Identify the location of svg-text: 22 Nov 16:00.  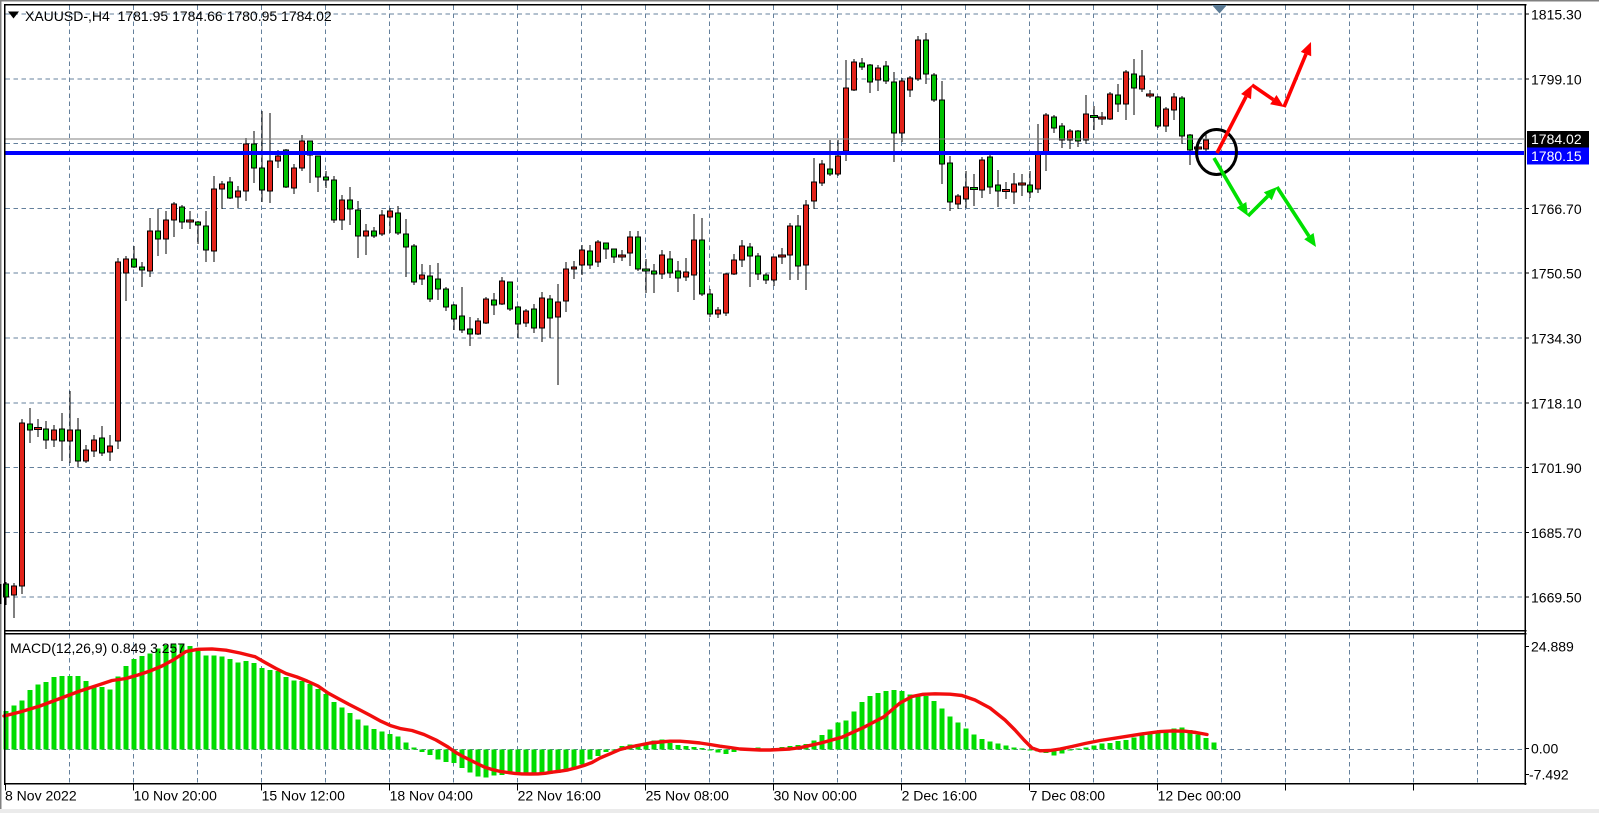
(559, 796).